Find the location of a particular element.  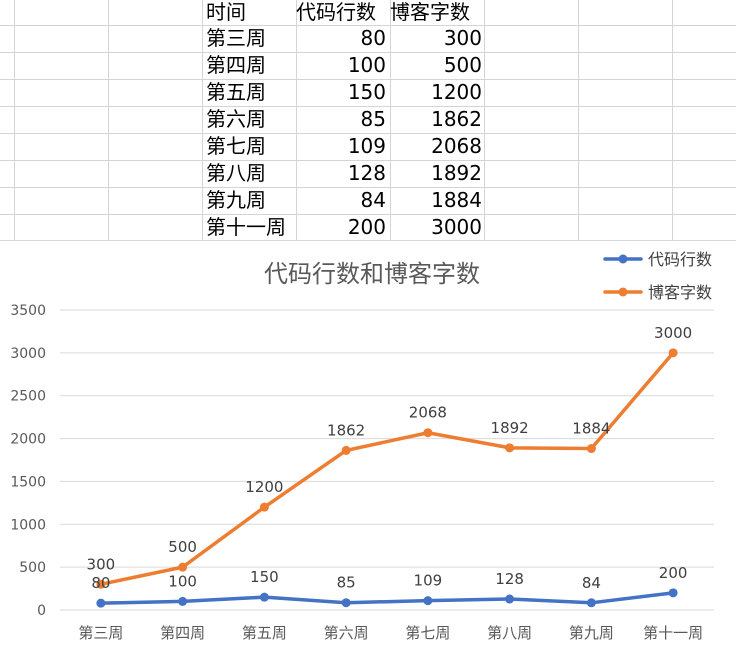

code-lines-cell: 85 is located at coordinates (373, 119).